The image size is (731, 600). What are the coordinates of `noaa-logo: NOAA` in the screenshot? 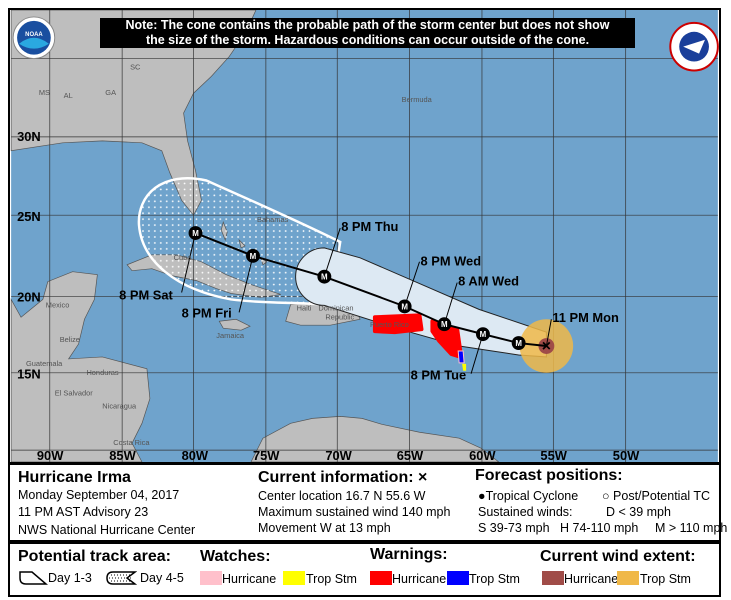 It's located at (34, 38).